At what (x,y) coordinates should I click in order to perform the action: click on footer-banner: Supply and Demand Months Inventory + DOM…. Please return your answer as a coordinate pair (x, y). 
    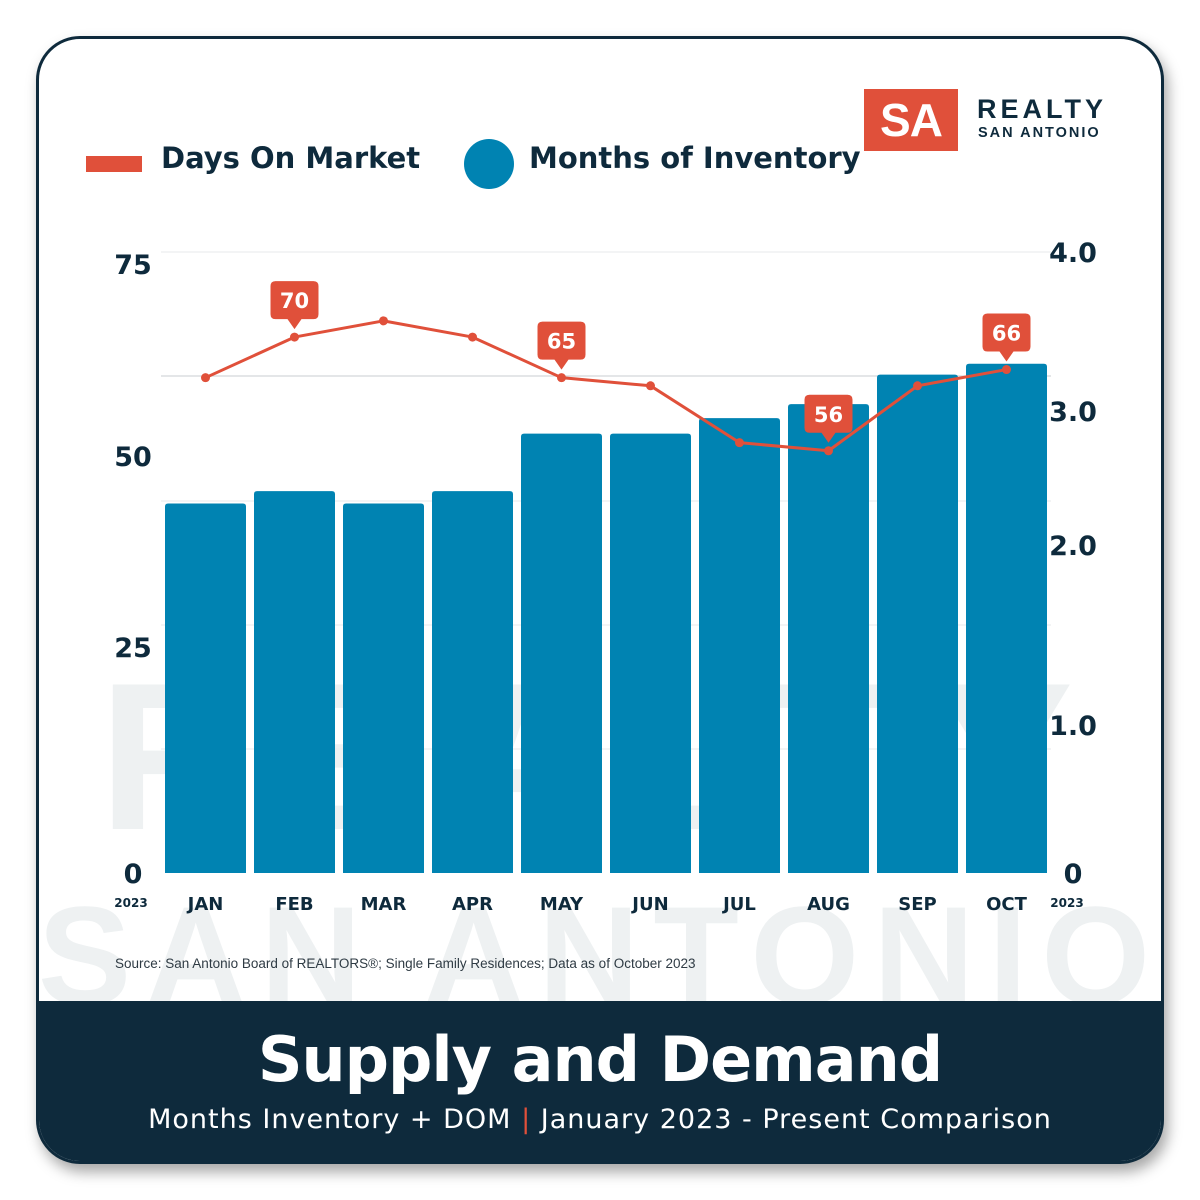
    Looking at the image, I should click on (600, 1081).